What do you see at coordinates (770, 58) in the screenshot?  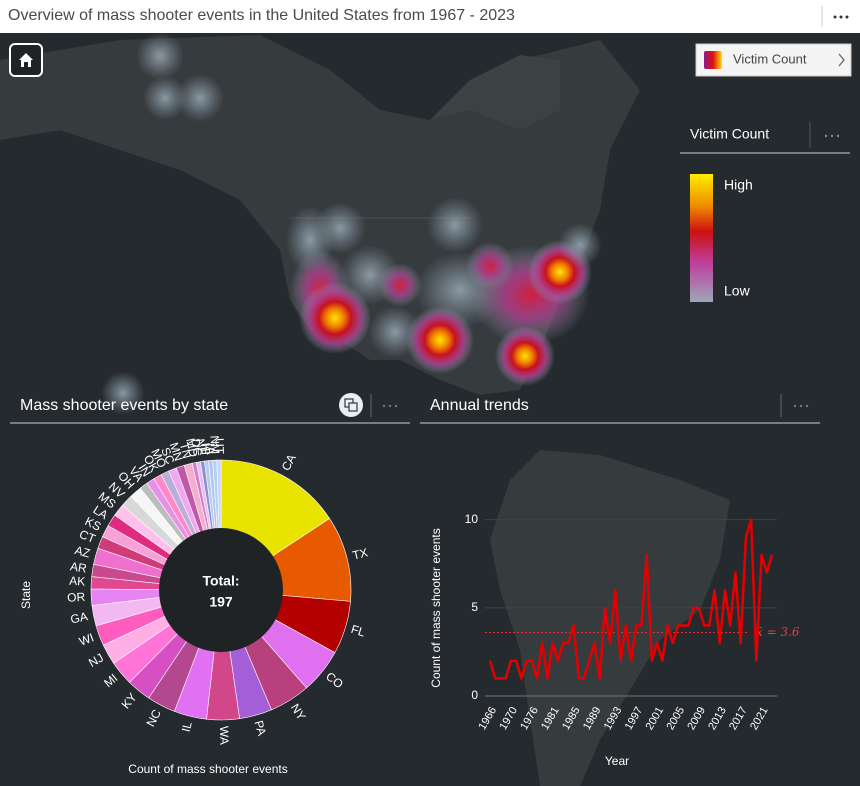 I see `layer-button-label: Victim Count` at bounding box center [770, 58].